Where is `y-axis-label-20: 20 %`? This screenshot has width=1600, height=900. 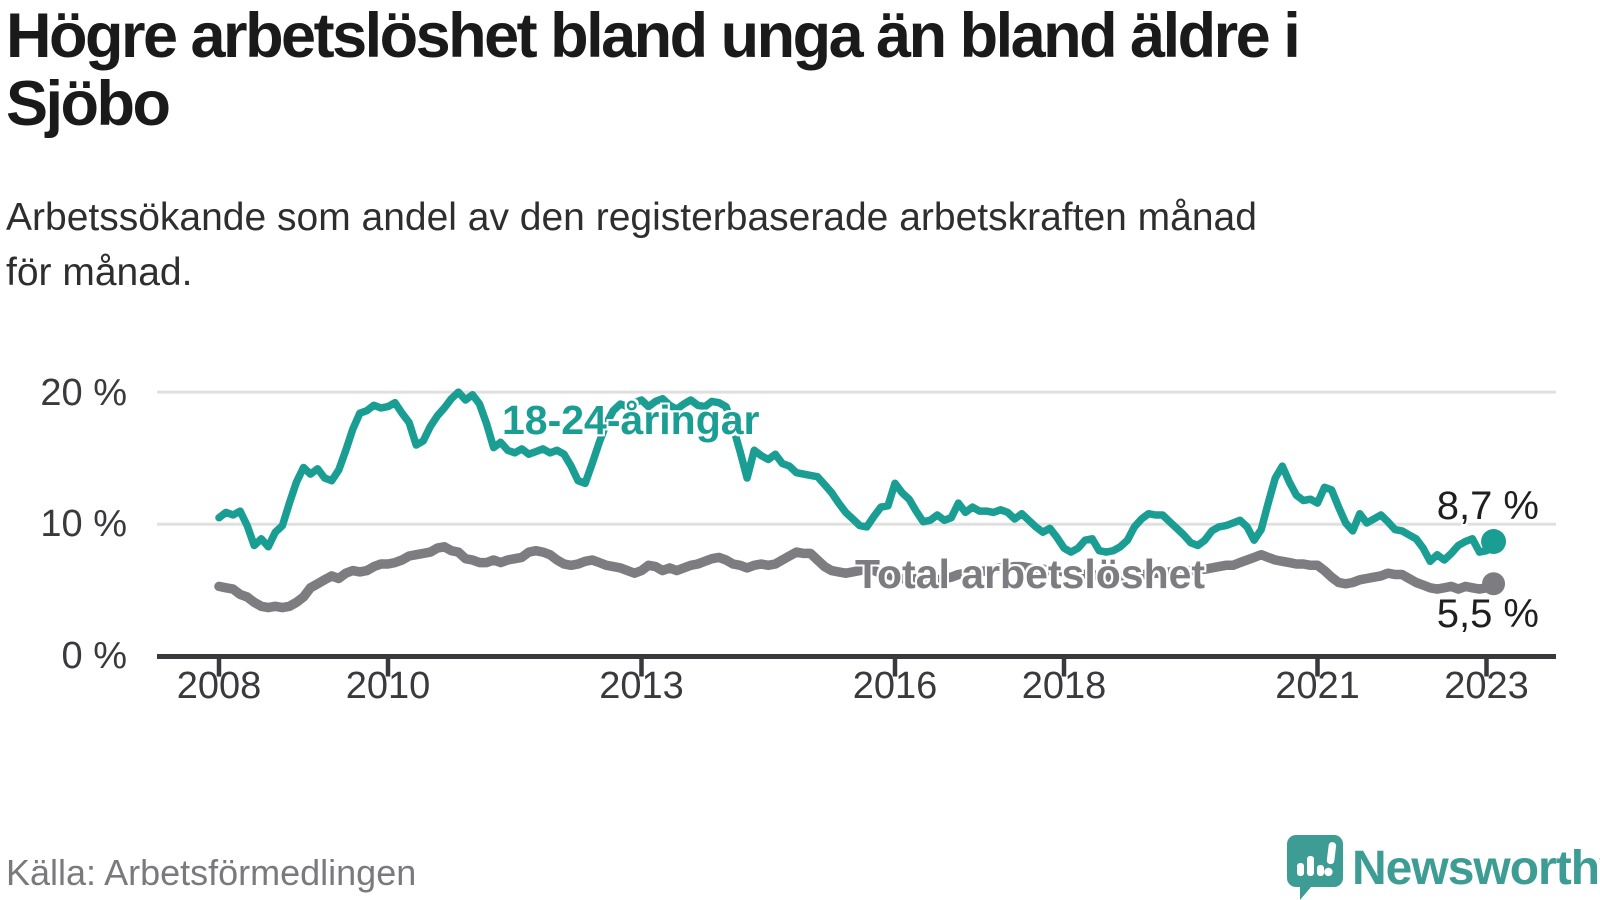 y-axis-label-20: 20 % is located at coordinates (83, 393).